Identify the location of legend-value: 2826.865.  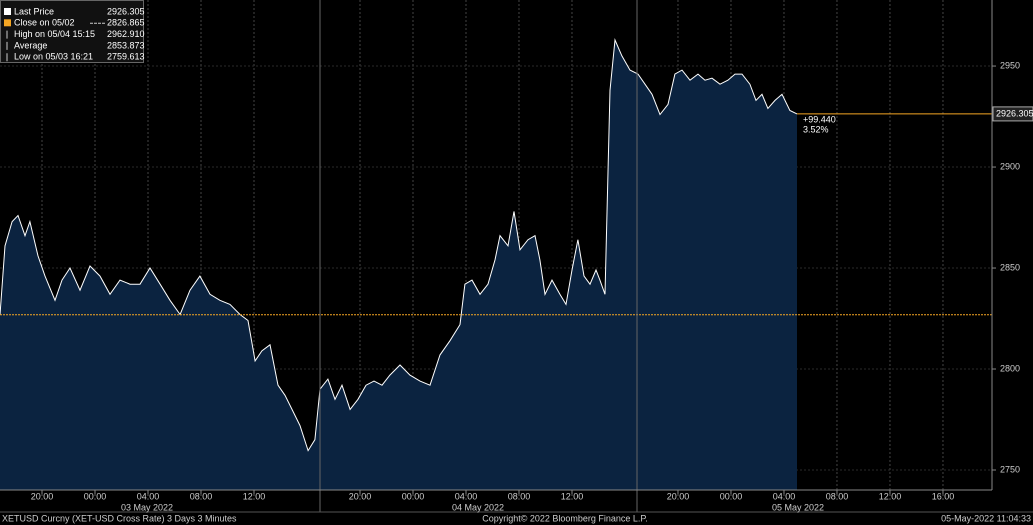
(126, 23).